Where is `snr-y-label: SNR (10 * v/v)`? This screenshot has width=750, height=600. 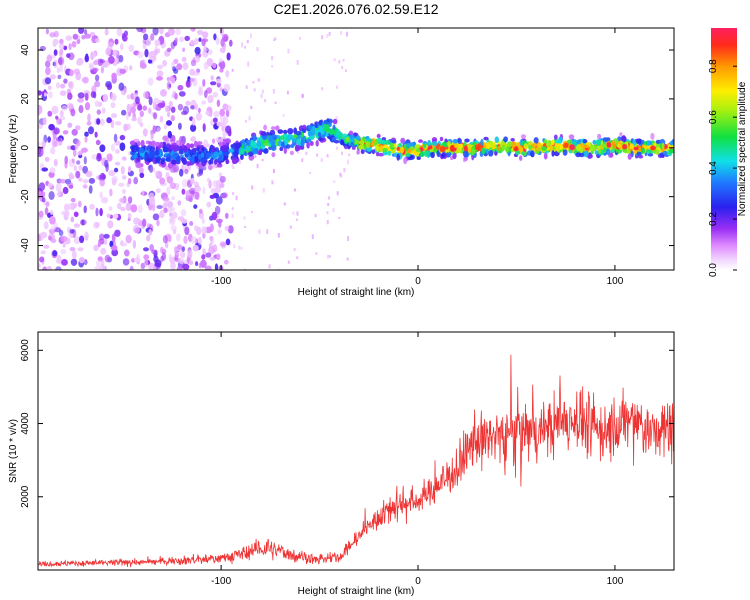
snr-y-label: SNR (10 * v/v) is located at coordinates (13, 451).